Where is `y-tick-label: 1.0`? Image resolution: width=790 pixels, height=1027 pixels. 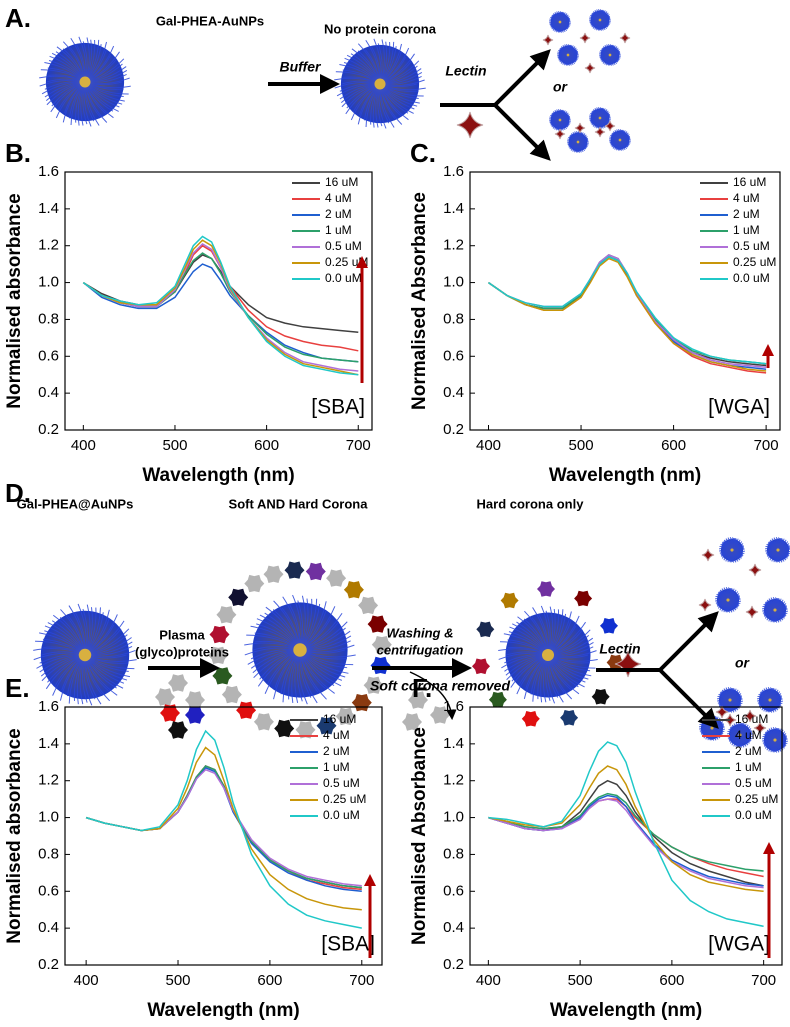
y-tick-label: 1.0 is located at coordinates (453, 282).